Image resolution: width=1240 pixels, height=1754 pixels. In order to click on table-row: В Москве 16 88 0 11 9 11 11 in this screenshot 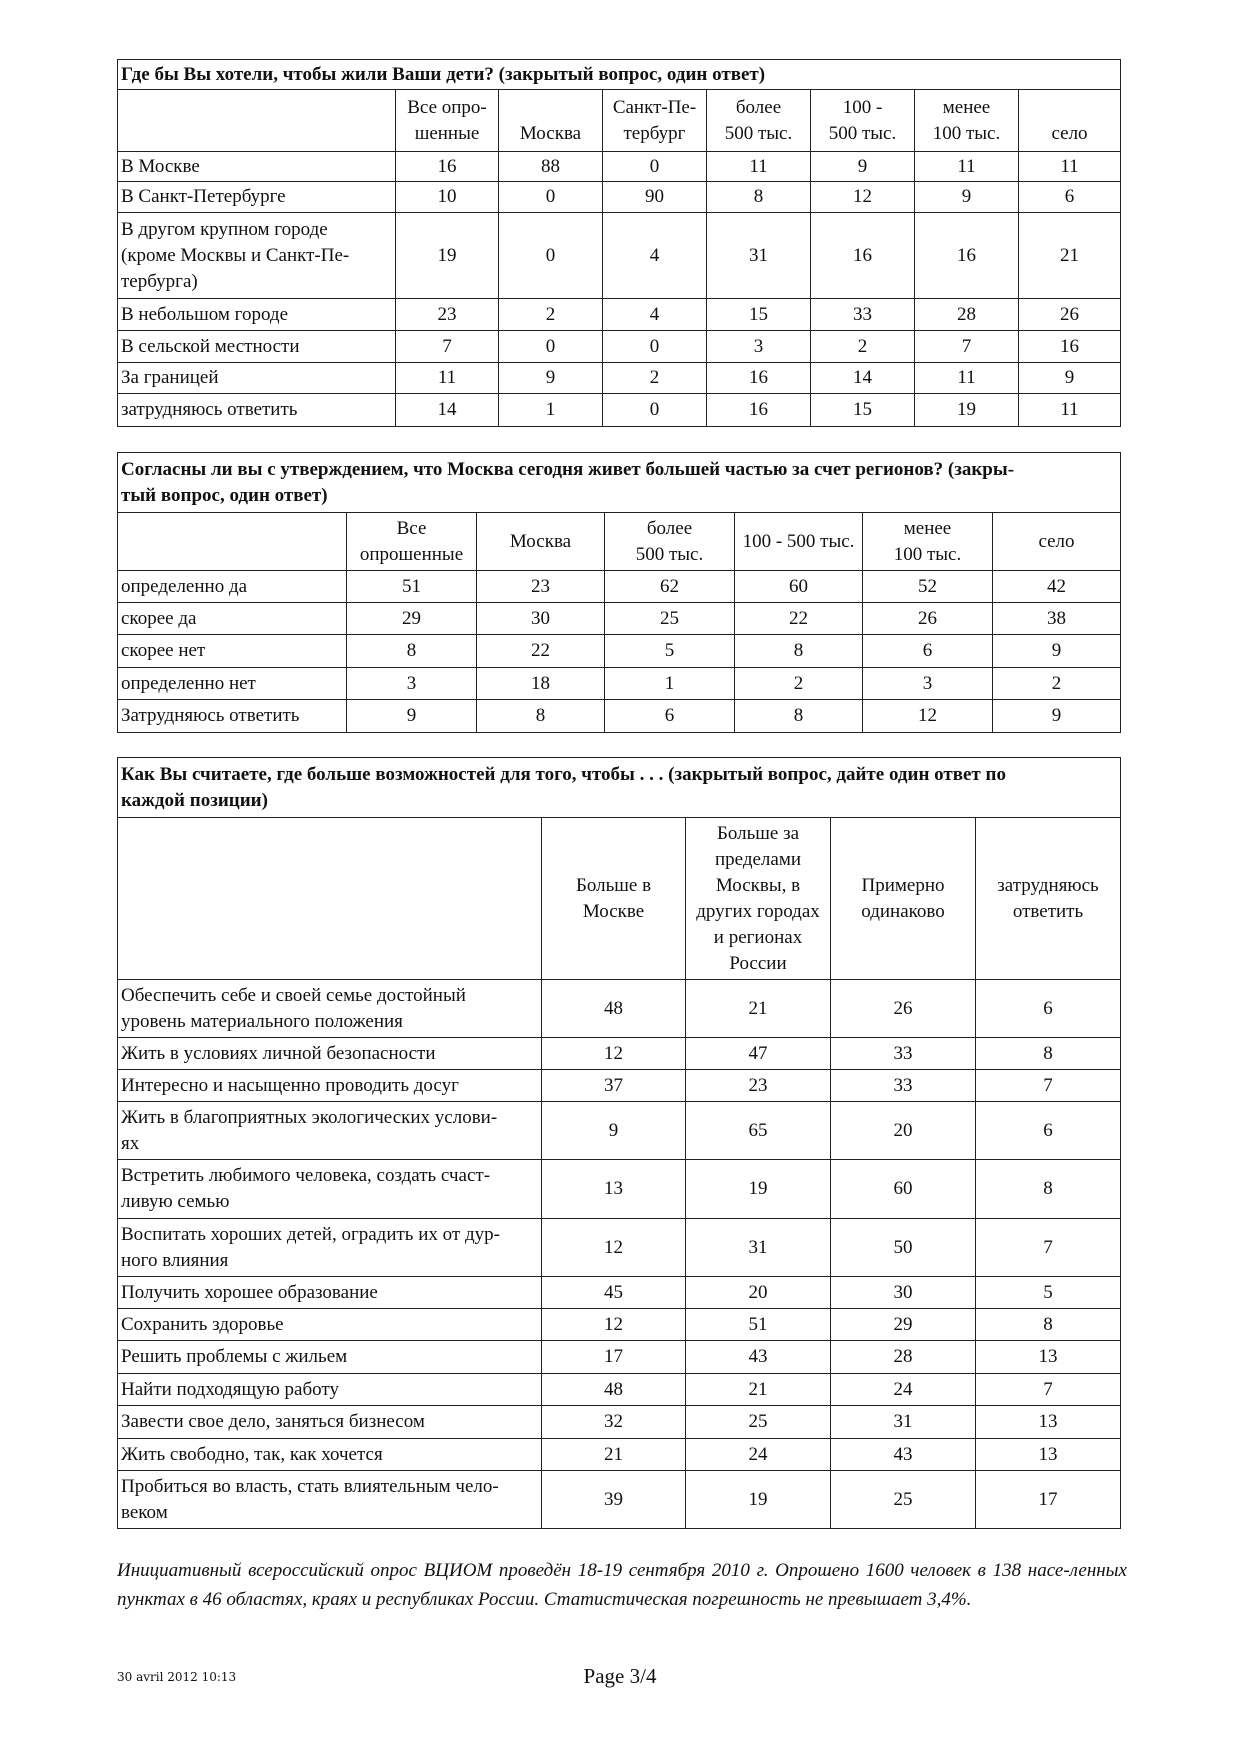, I will do `click(619, 166)`.